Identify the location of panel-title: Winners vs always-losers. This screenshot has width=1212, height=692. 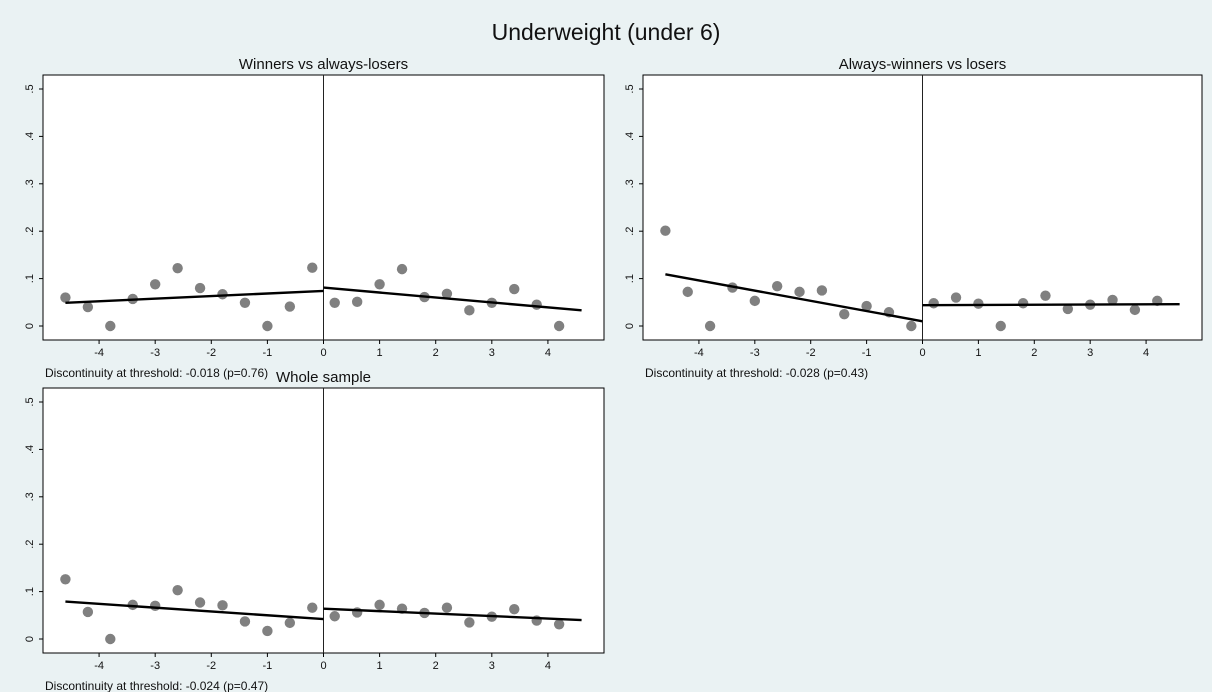
(323, 64).